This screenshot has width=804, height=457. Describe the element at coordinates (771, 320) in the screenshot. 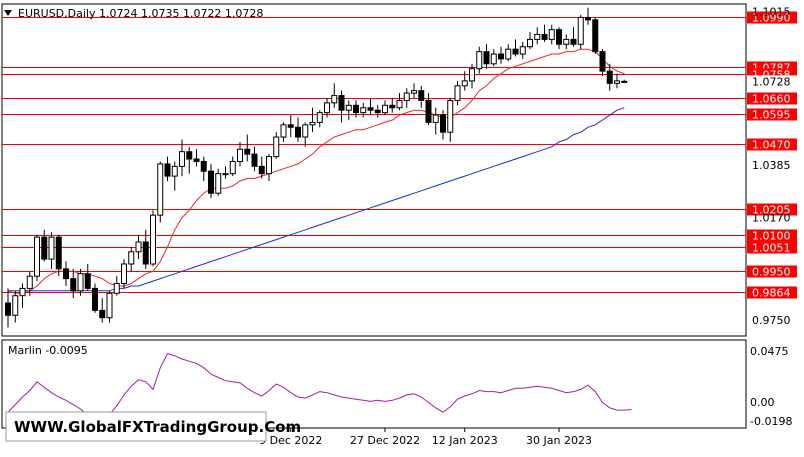

I see `price-tick-3: 0.9750` at that location.